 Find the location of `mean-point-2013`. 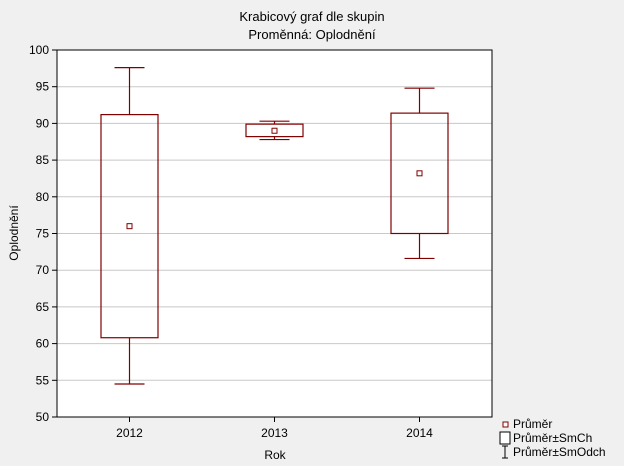

mean-point-2013 is located at coordinates (274, 130).